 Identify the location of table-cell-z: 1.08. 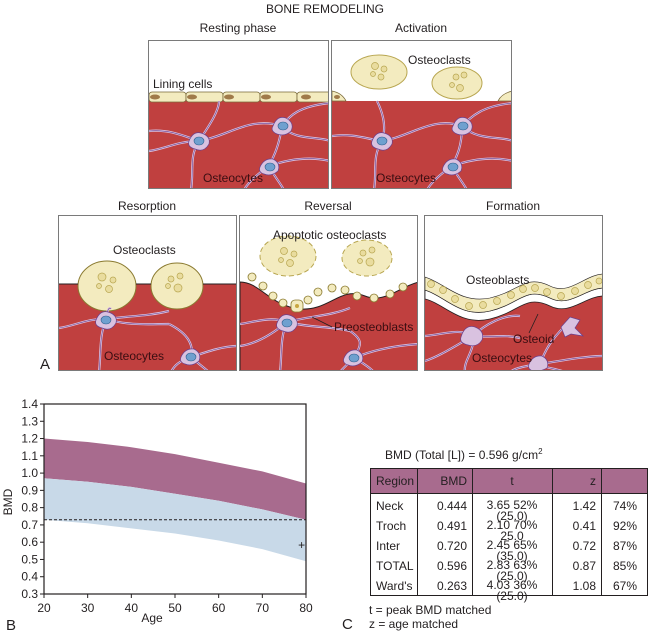
(584, 586).